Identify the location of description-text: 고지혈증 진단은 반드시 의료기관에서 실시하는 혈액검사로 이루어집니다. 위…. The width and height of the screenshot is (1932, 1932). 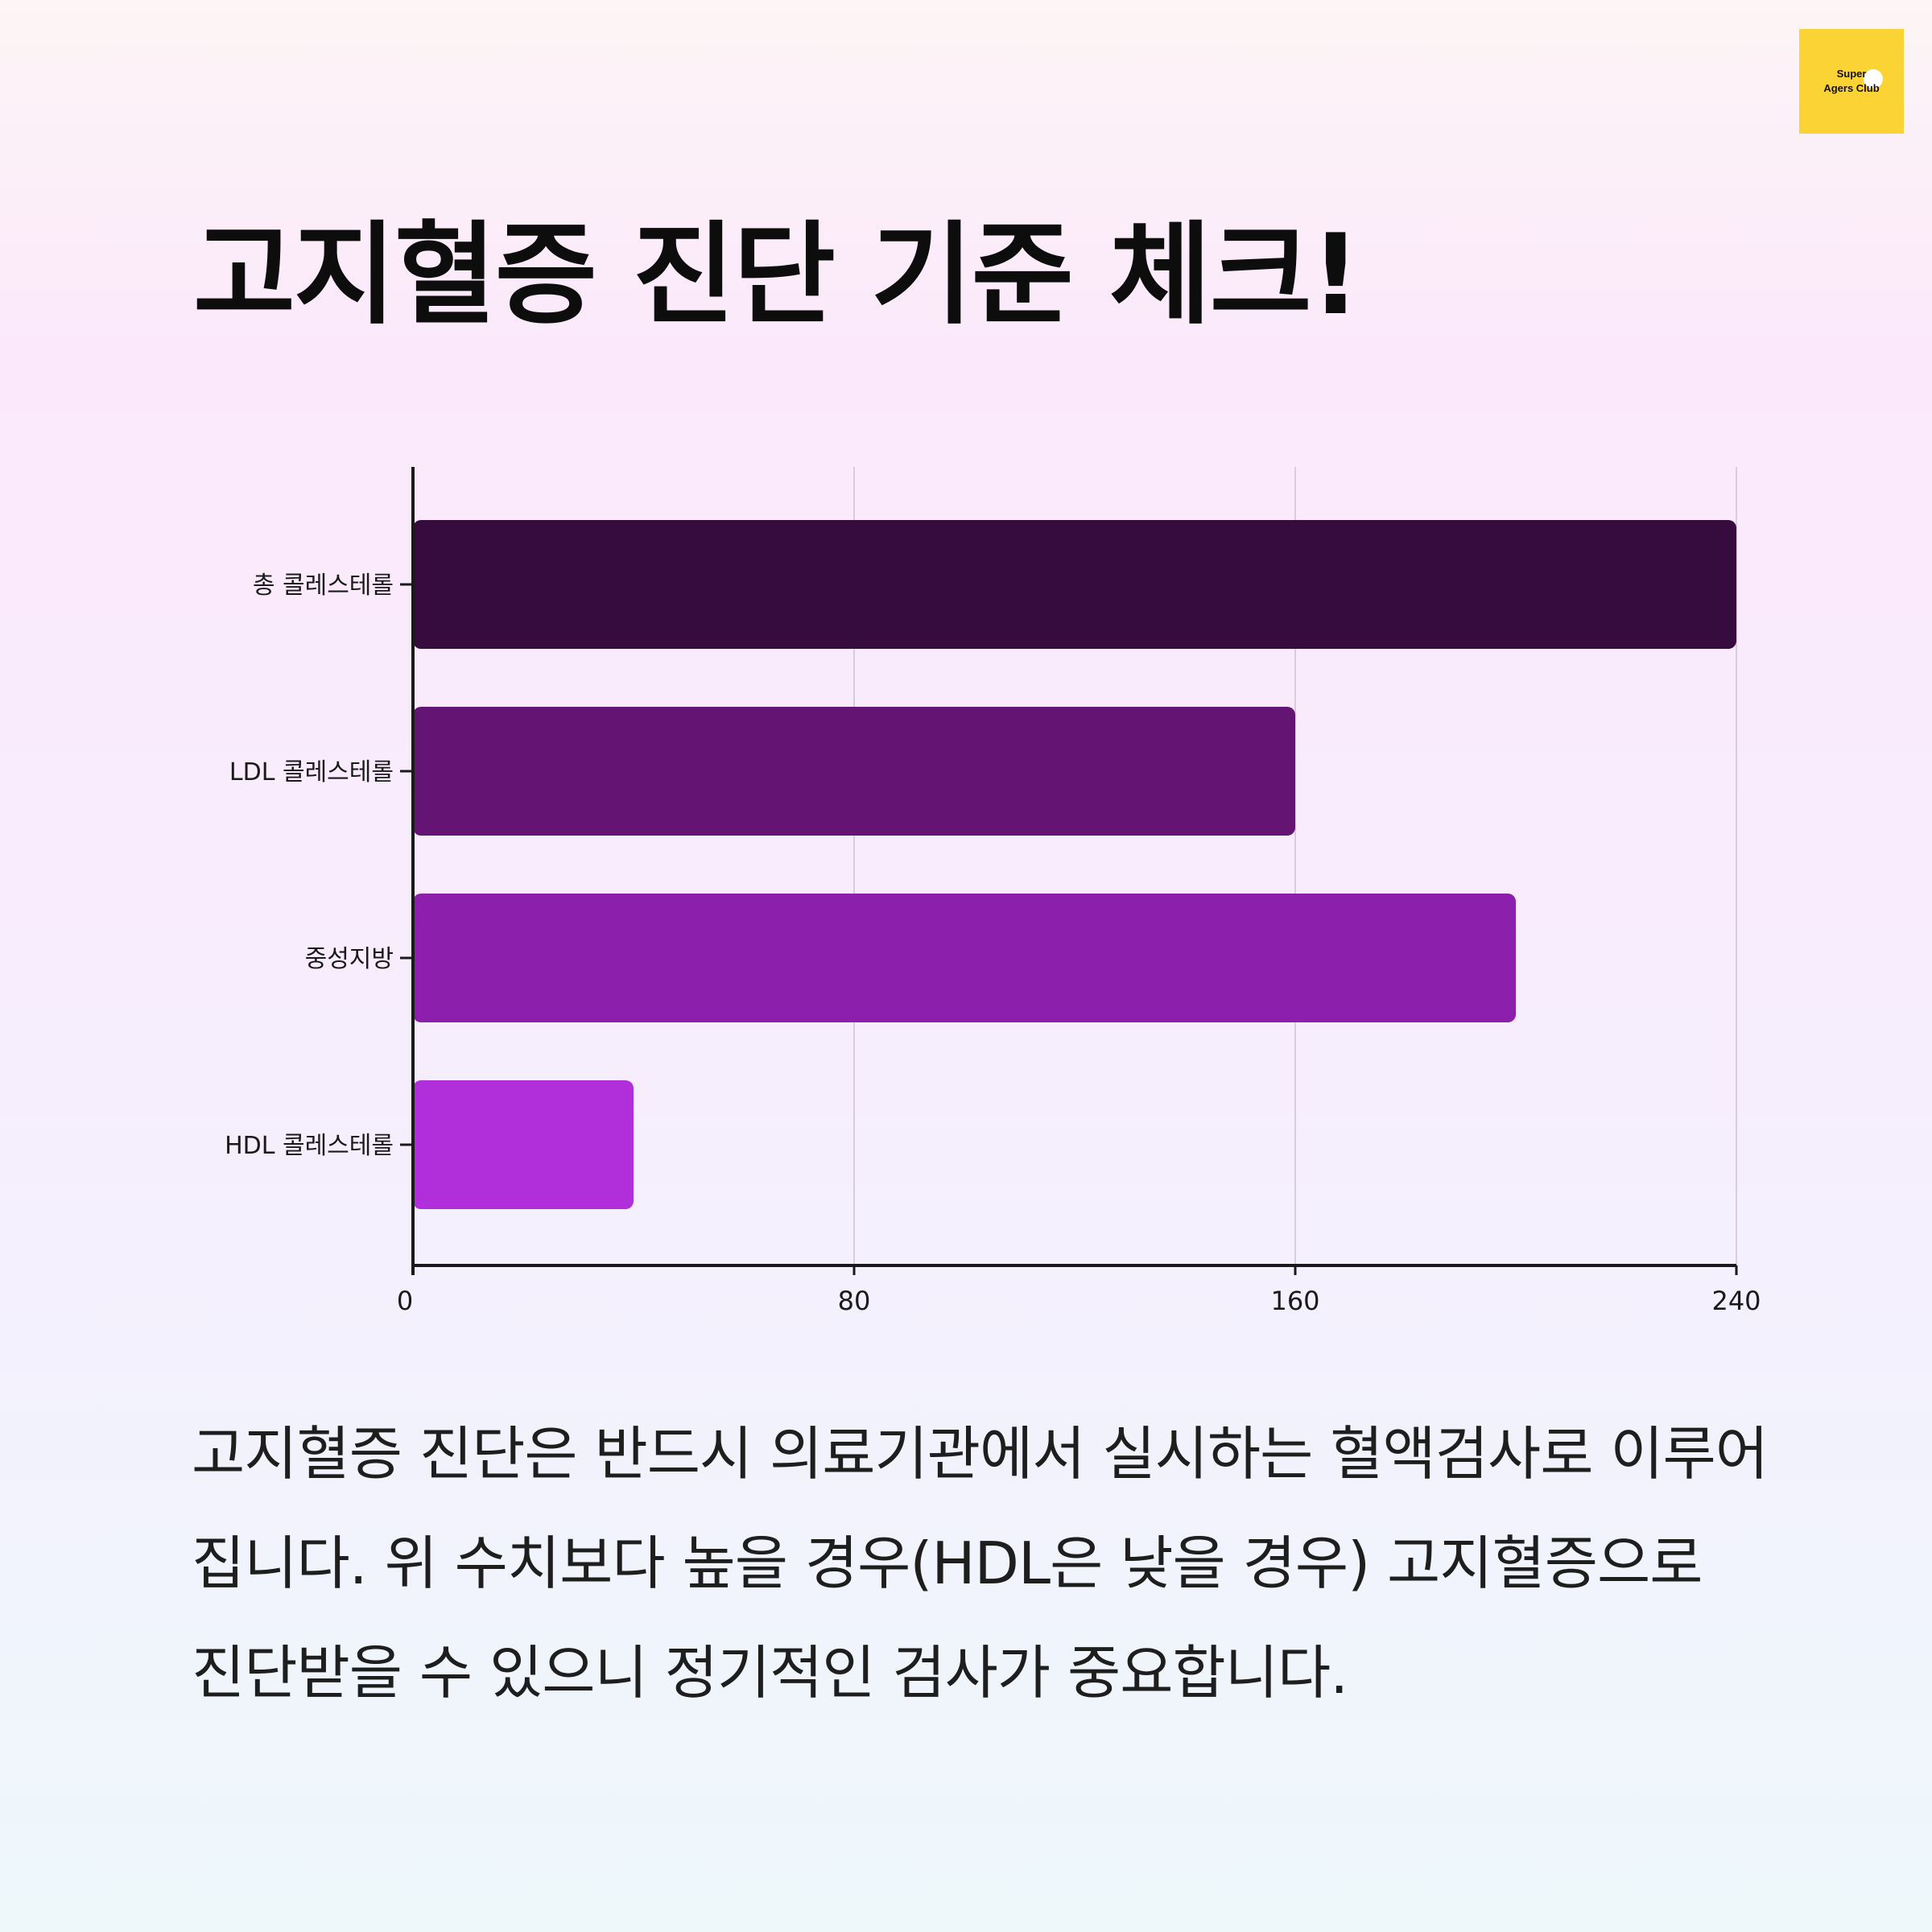
(980, 1563).